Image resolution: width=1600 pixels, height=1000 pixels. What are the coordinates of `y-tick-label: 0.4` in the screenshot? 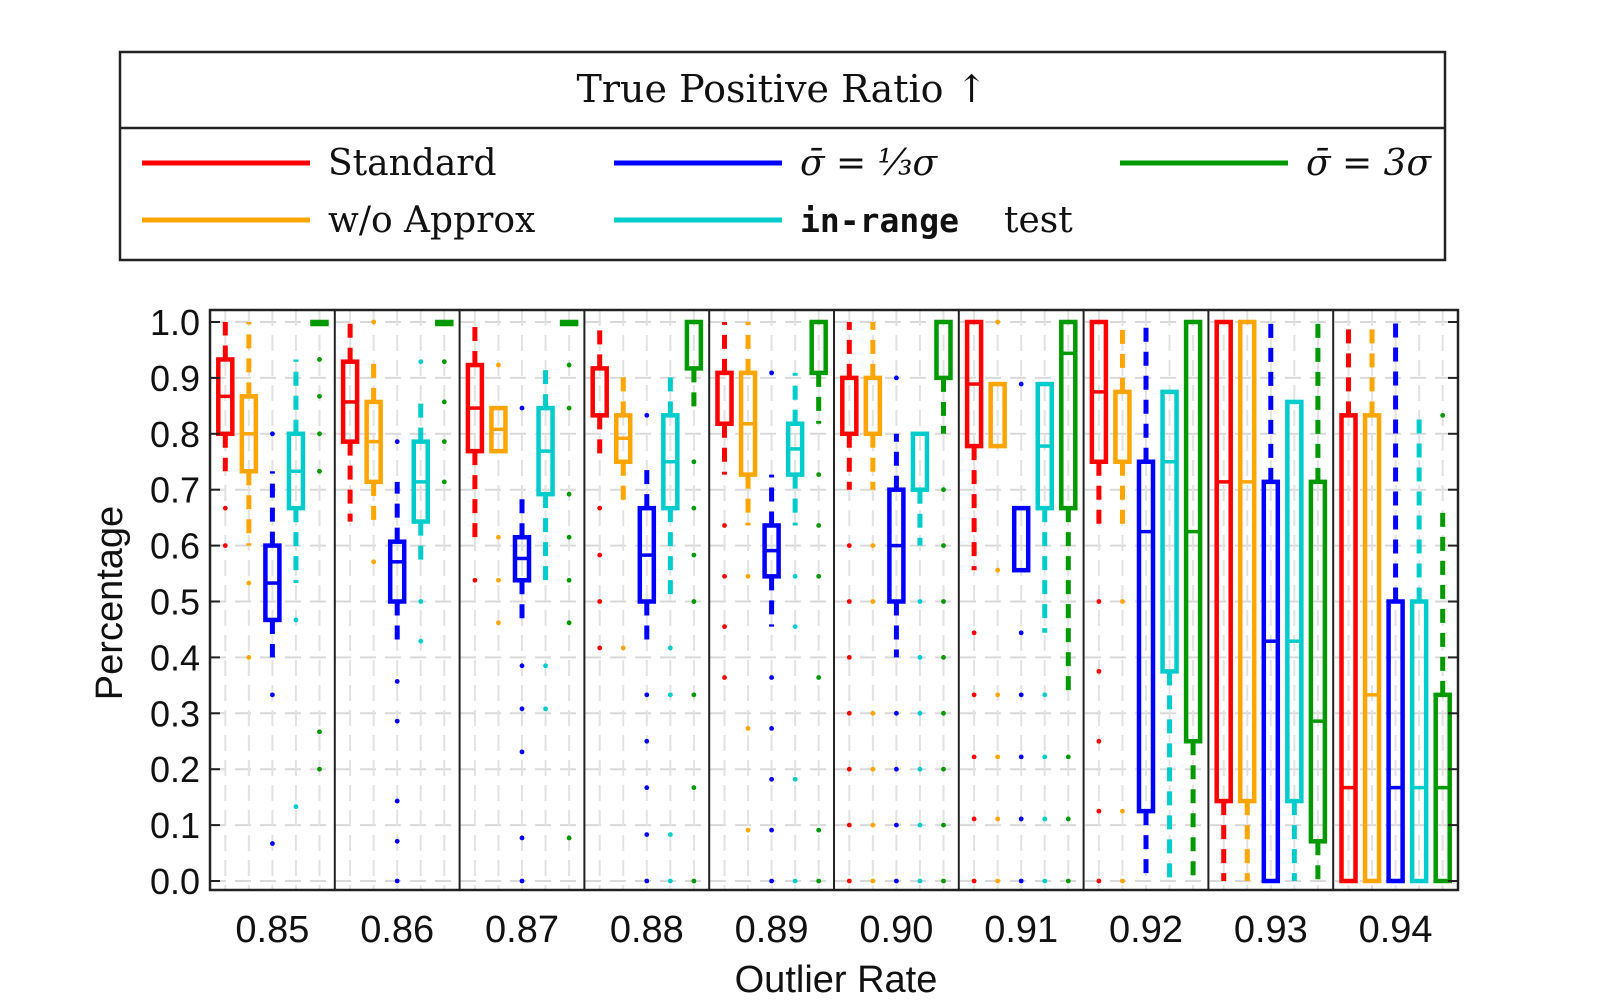 It's located at (175, 657).